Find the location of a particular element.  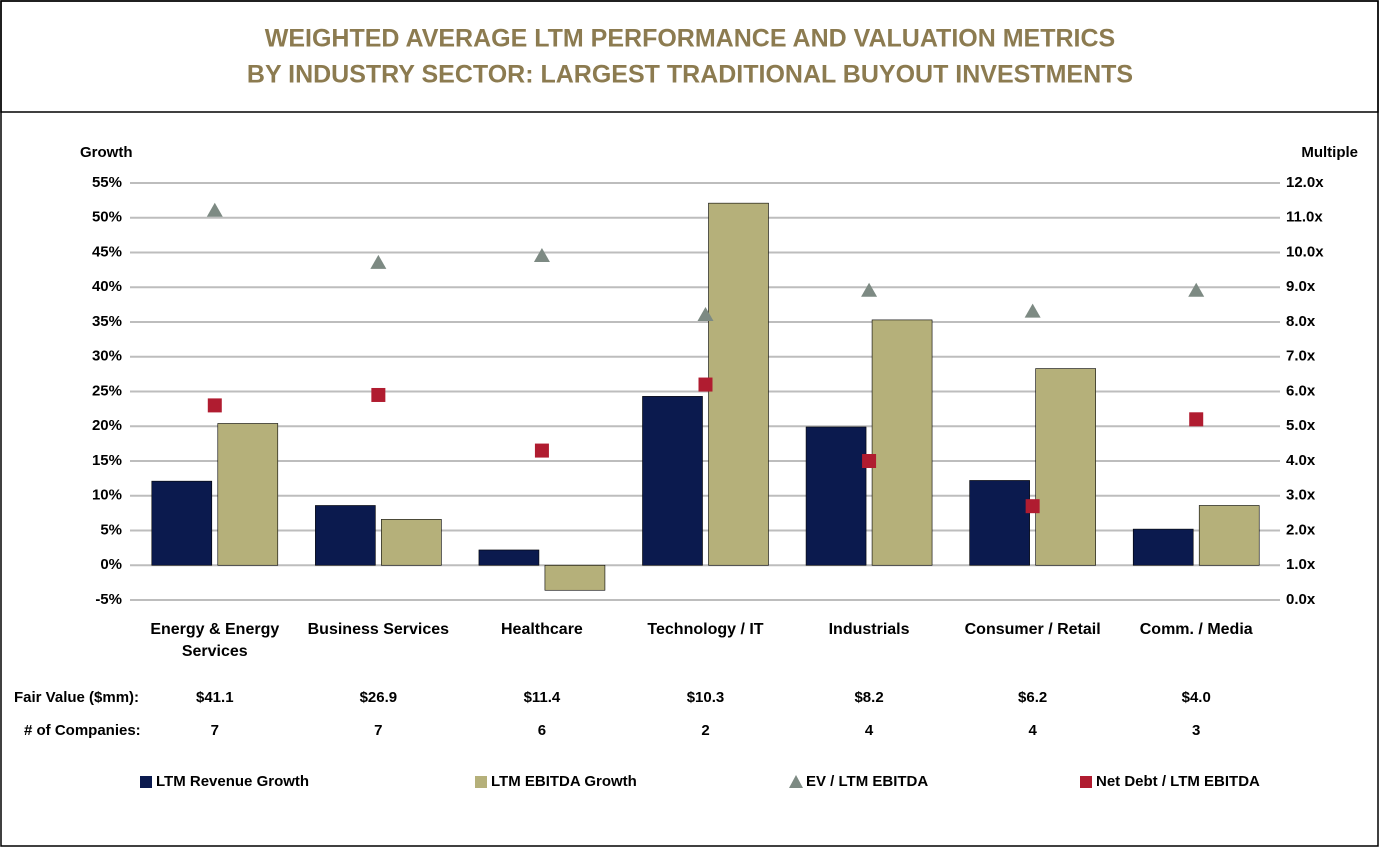

company-count: 6 is located at coordinates (542, 730).